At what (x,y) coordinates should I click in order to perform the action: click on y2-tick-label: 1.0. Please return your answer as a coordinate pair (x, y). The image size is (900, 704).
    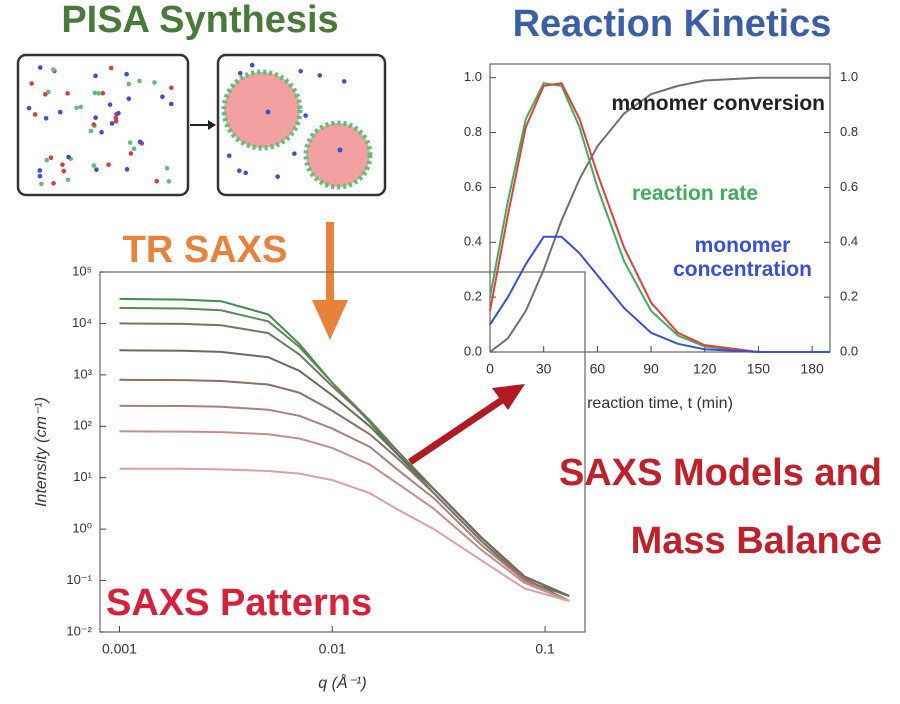
    Looking at the image, I should click on (849, 76).